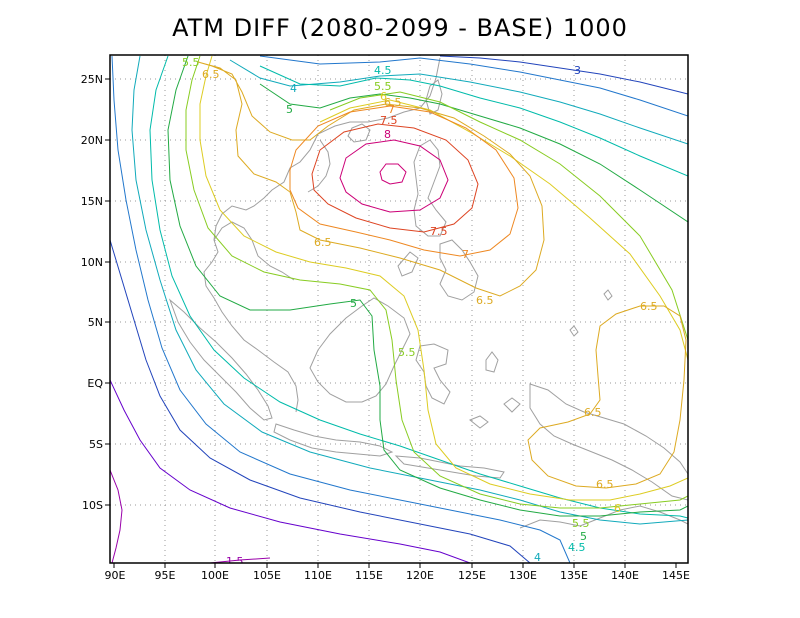 The width and height of the screenshot is (800, 618). Describe the element at coordinates (676, 575) in the screenshot. I see `x-tick-label: 145E` at that location.